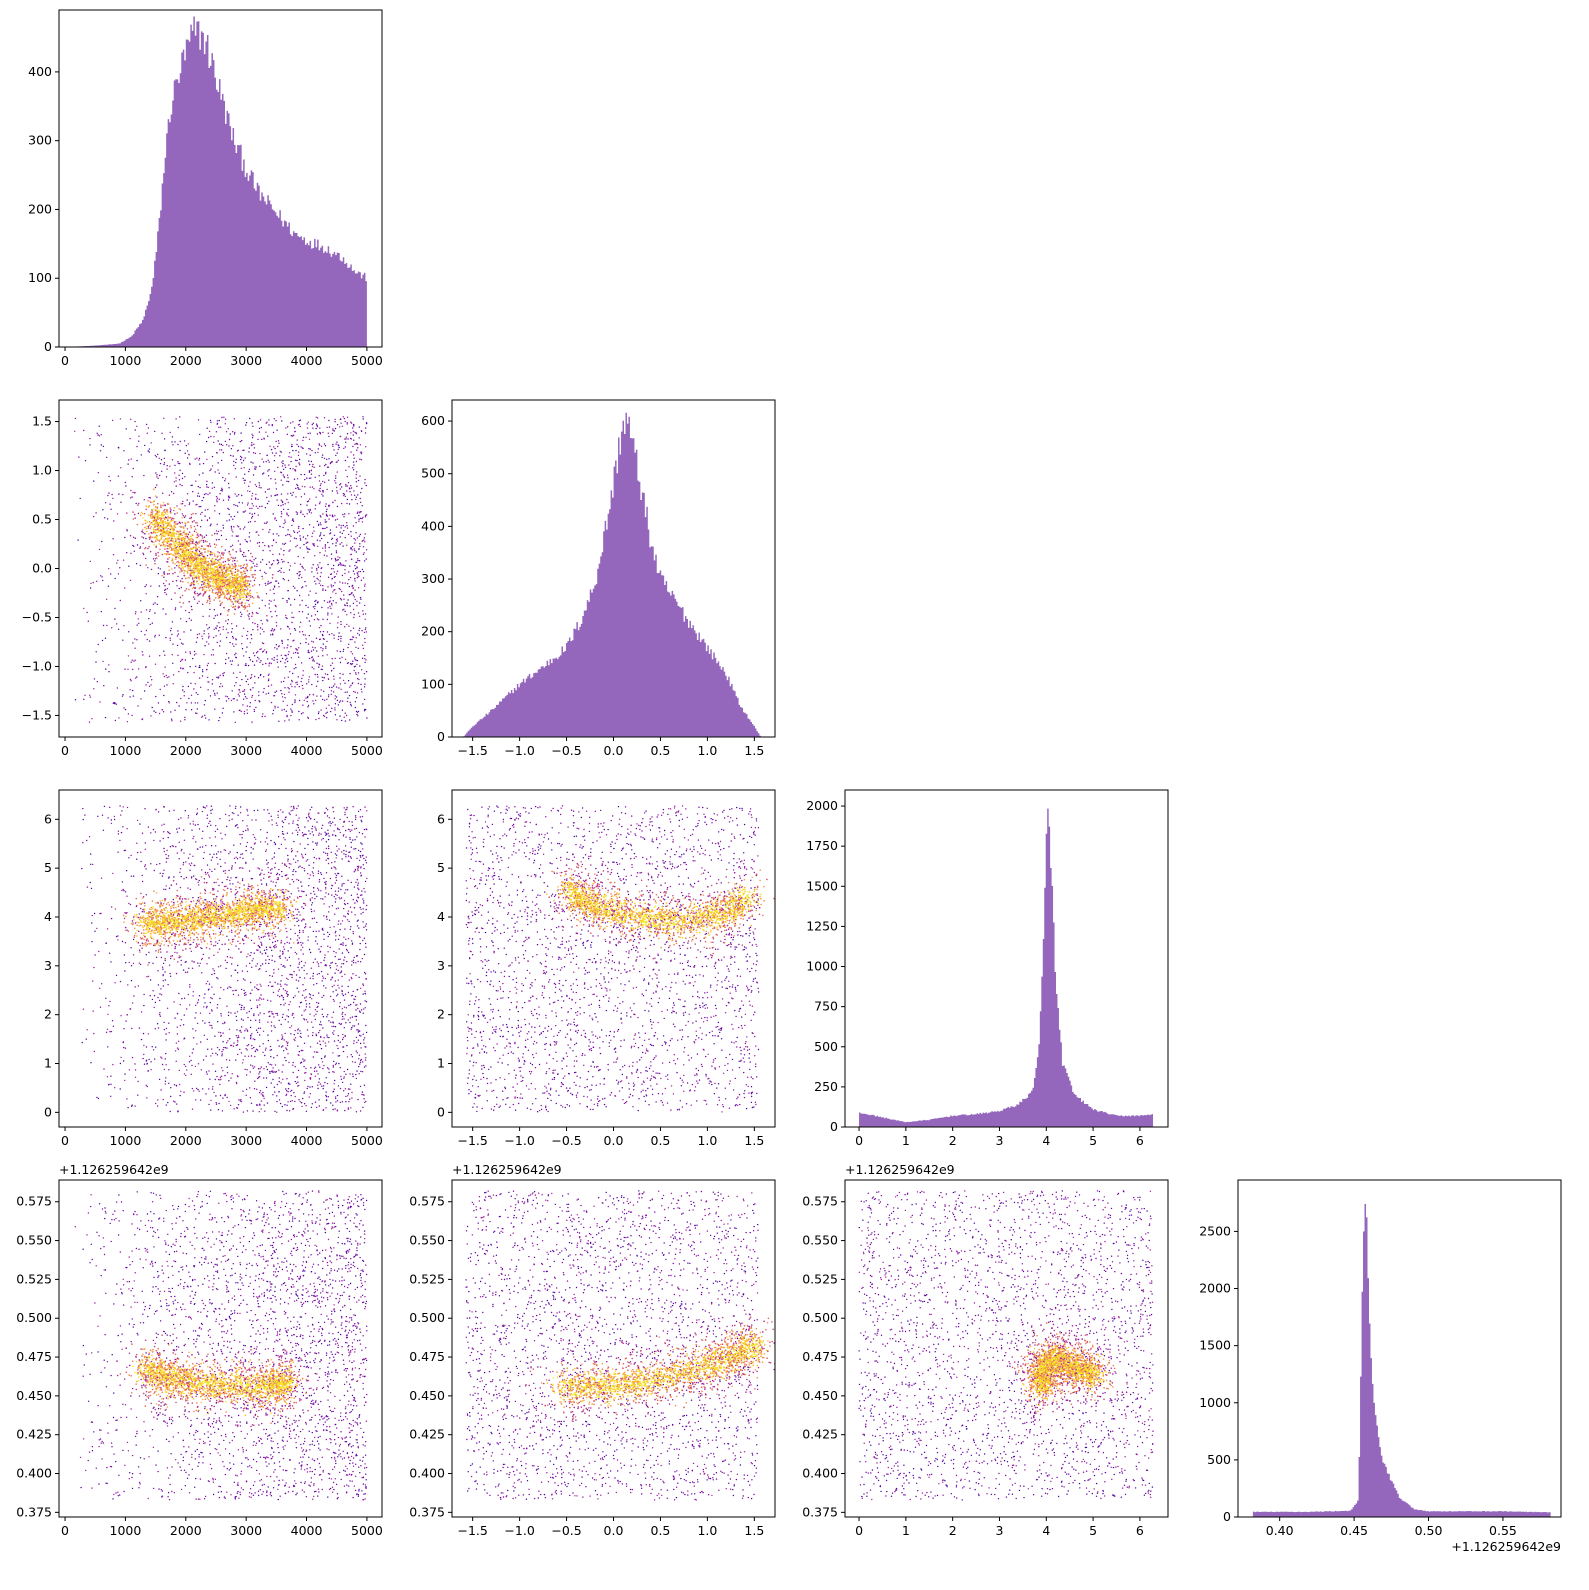 The width and height of the screenshot is (1589, 1590). Describe the element at coordinates (953, 1530) in the screenshot. I see `scatter-p2-p3-xtick-label: 2` at that location.